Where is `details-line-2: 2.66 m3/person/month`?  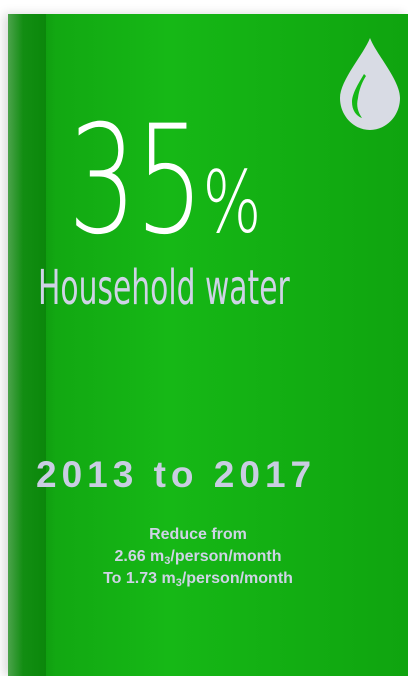 details-line-2: 2.66 m3/person/month is located at coordinates (198, 557).